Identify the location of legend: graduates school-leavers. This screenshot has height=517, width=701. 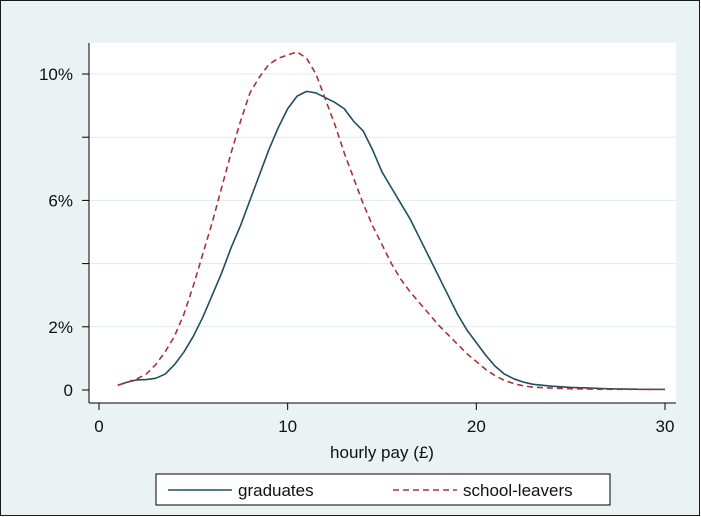
(383, 489).